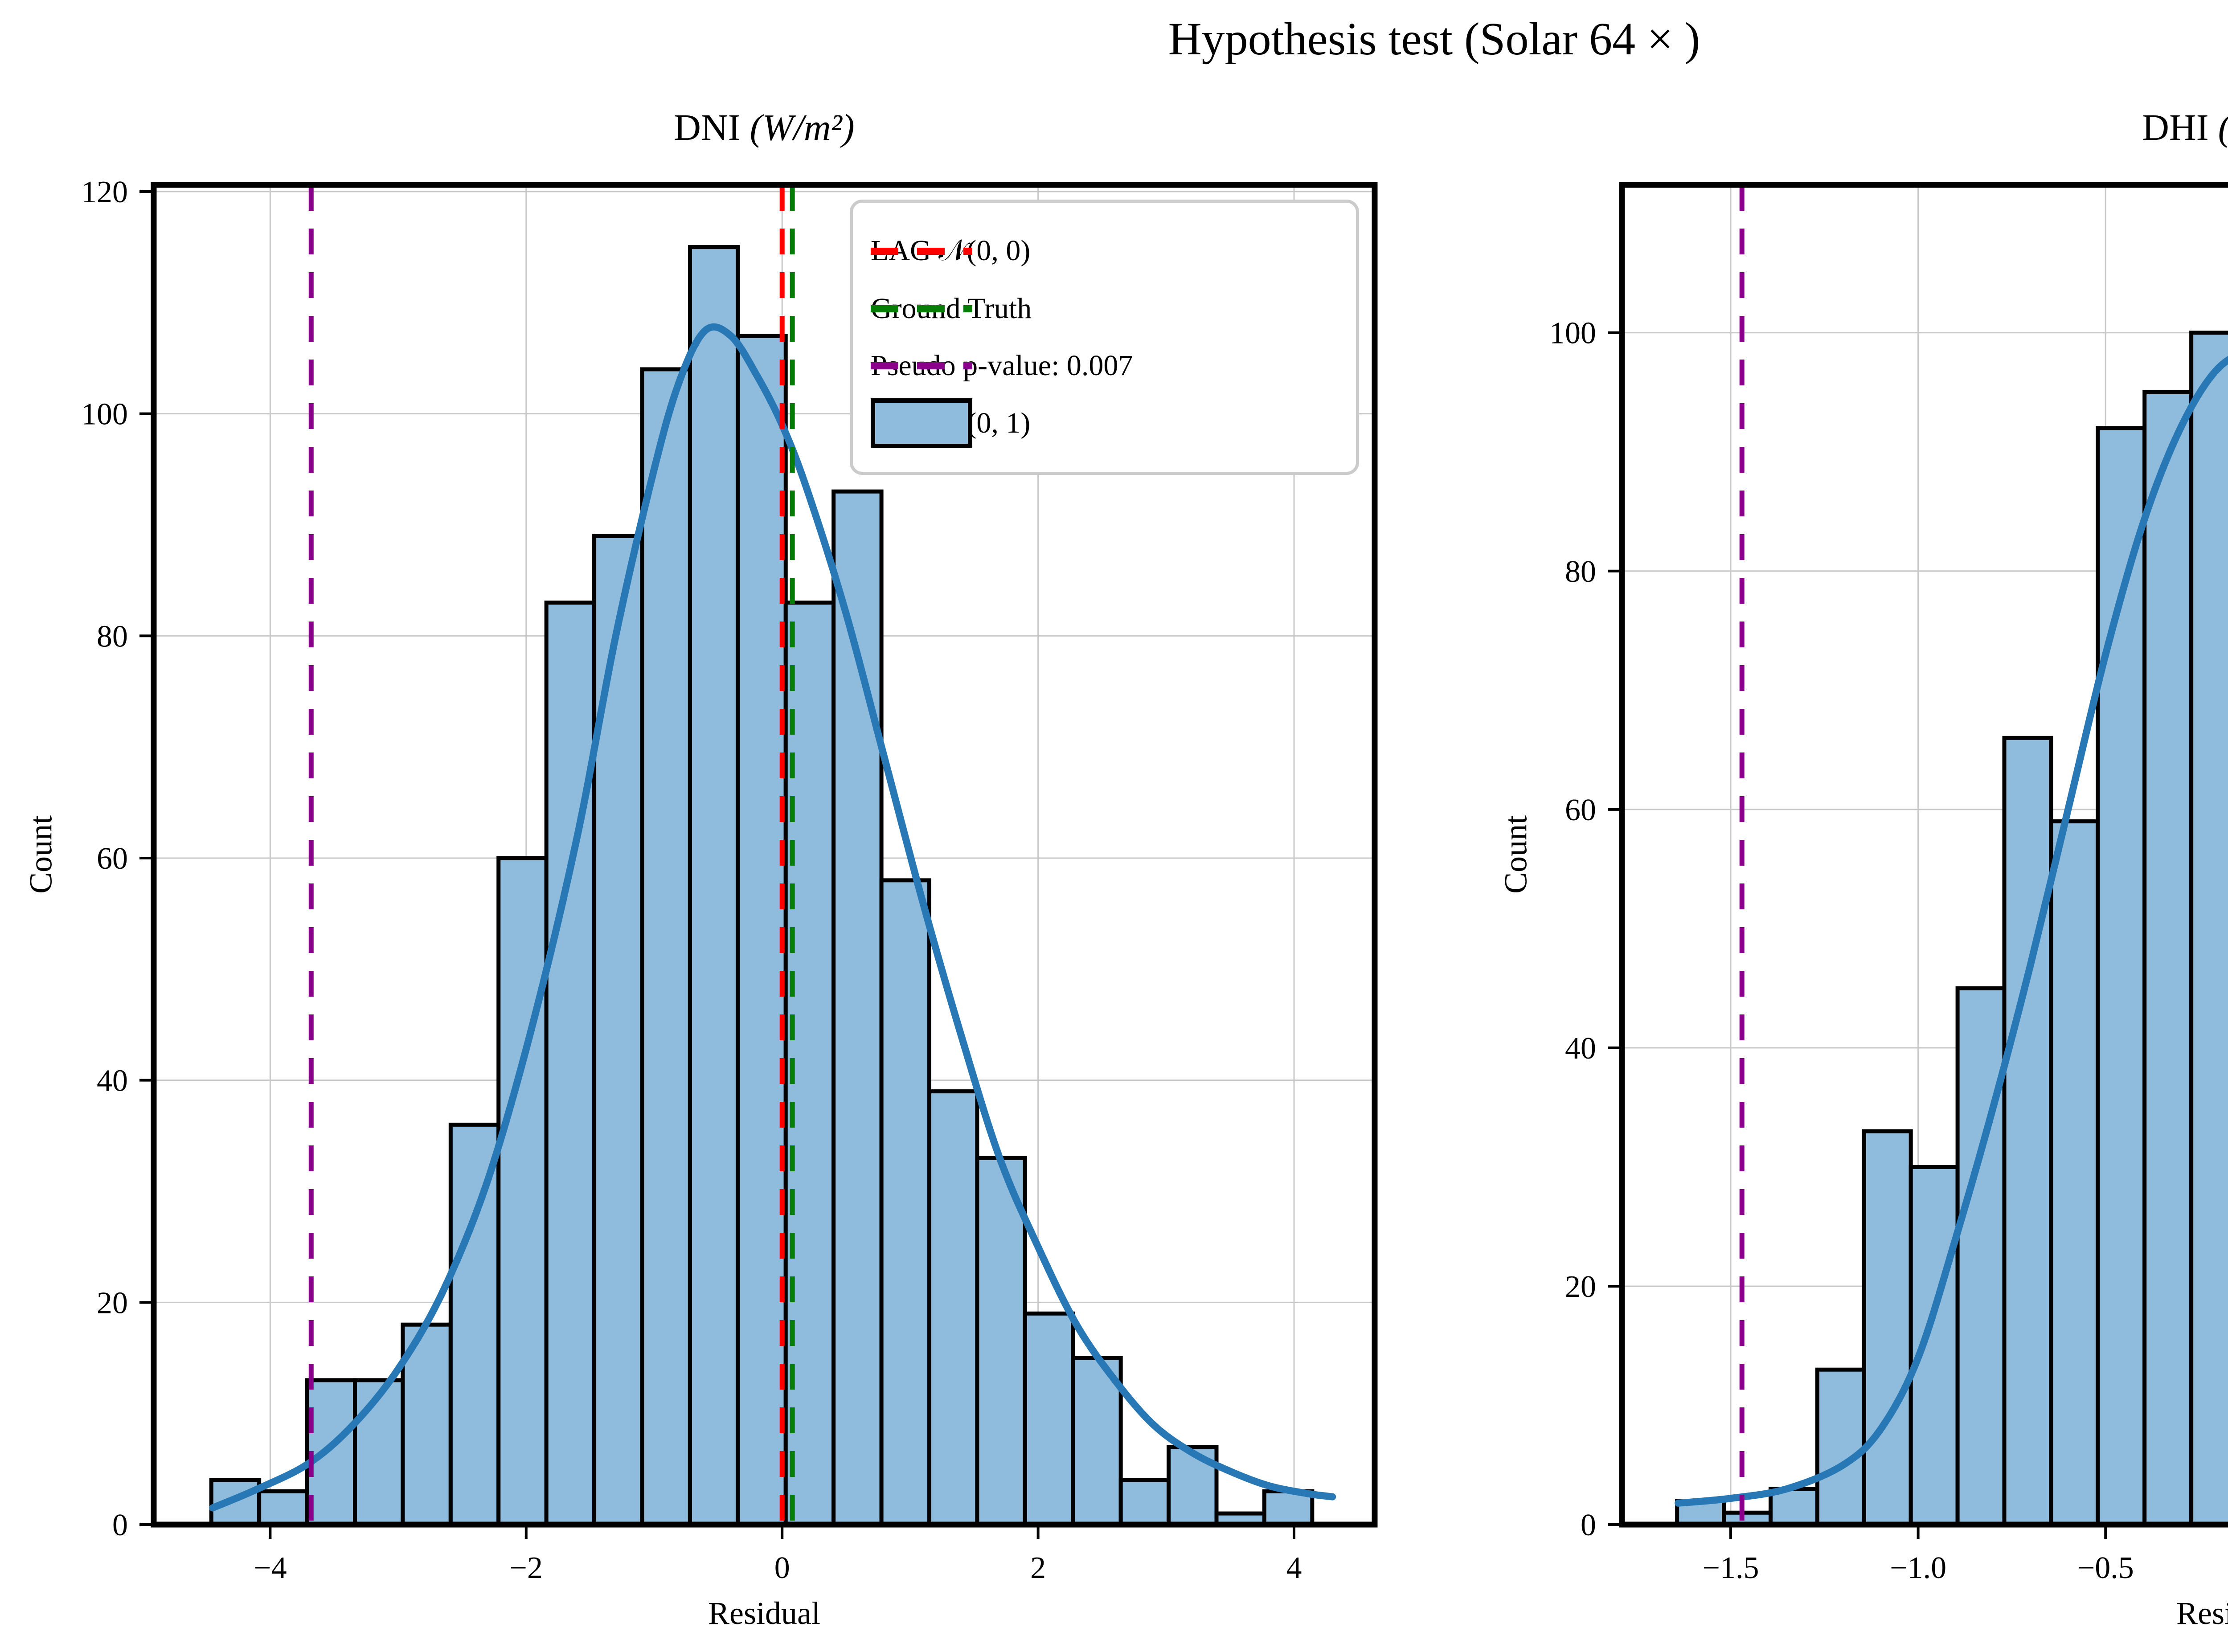 The image size is (2228, 1652). Describe the element at coordinates (1104, 251) in the screenshot. I see `legend-item: LAG 𝒩(0, 0)` at that location.